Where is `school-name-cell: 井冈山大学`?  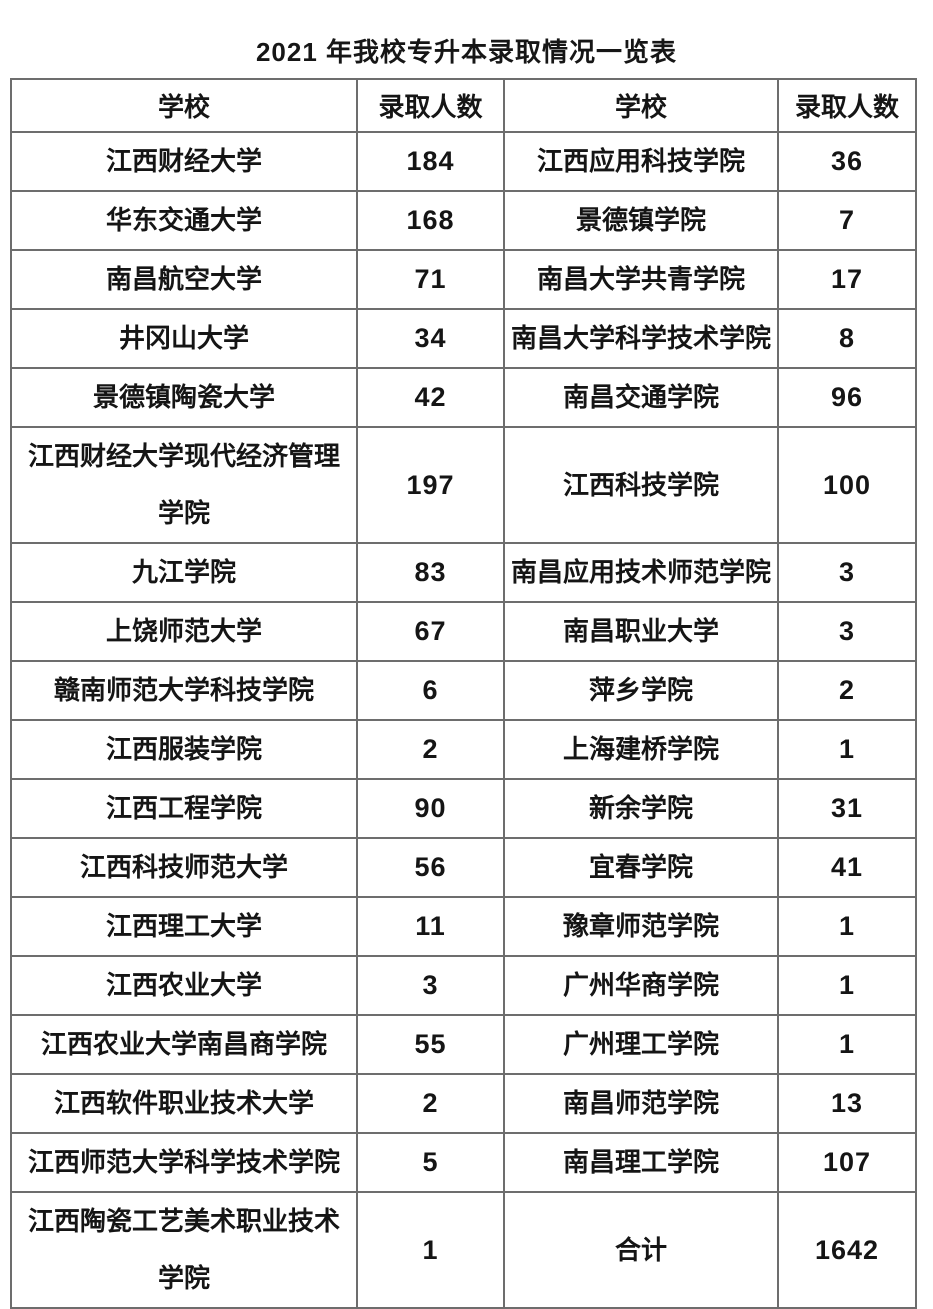 school-name-cell: 井冈山大学 is located at coordinates (184, 338).